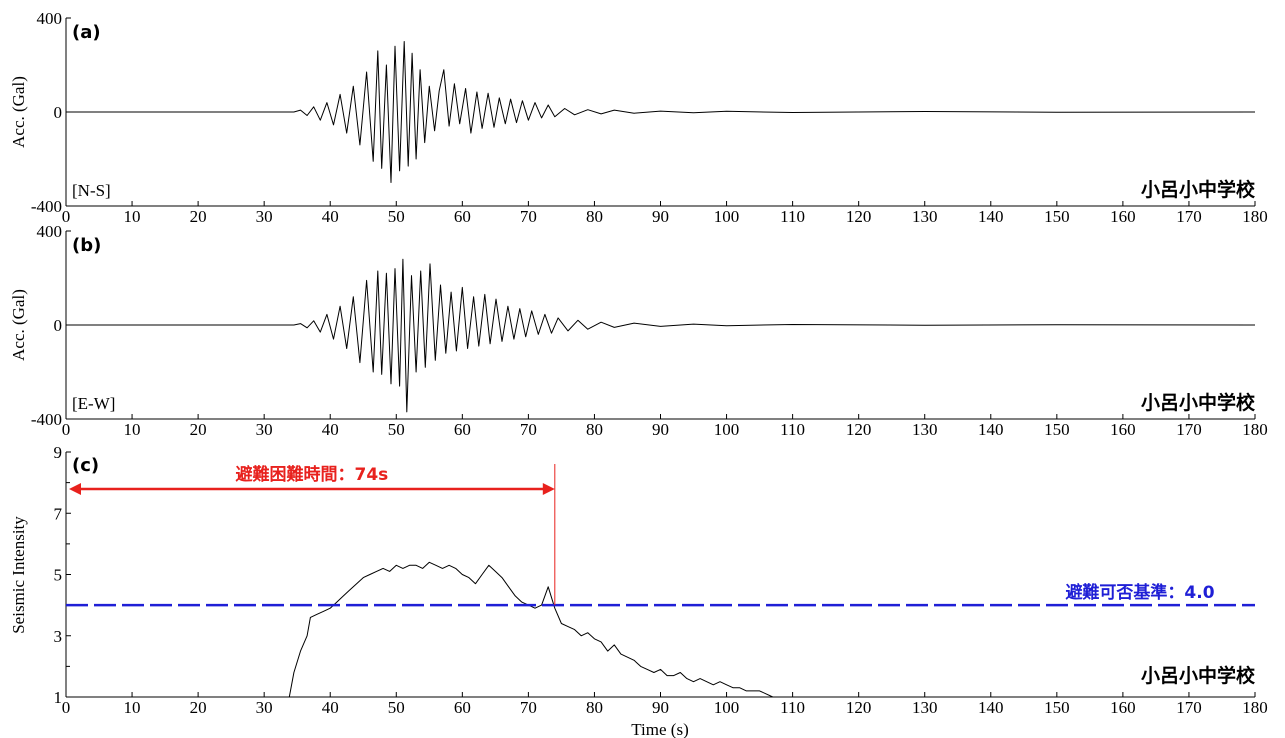 This screenshot has height=738, width=1285. Describe the element at coordinates (58, 575) in the screenshot. I see `y-tick-label: 5` at that location.